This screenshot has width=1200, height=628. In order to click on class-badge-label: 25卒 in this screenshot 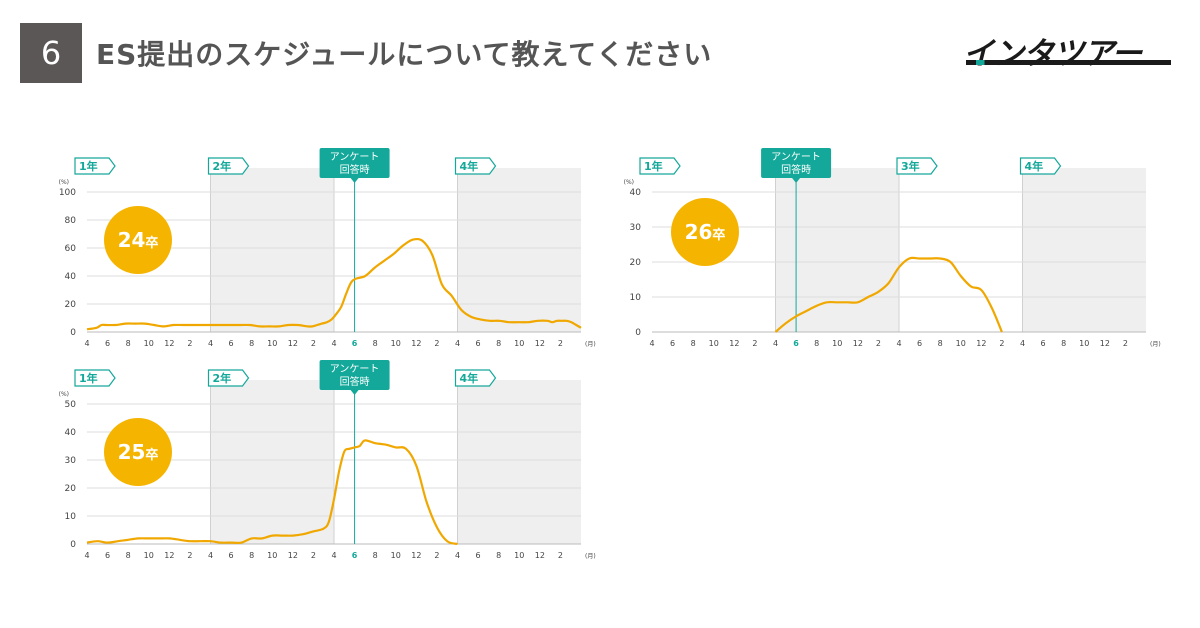, I will do `click(138, 452)`.